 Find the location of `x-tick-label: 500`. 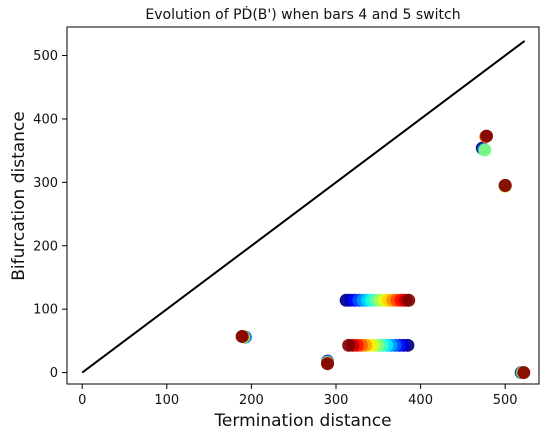

x-tick-label: 500 is located at coordinates (505, 400).